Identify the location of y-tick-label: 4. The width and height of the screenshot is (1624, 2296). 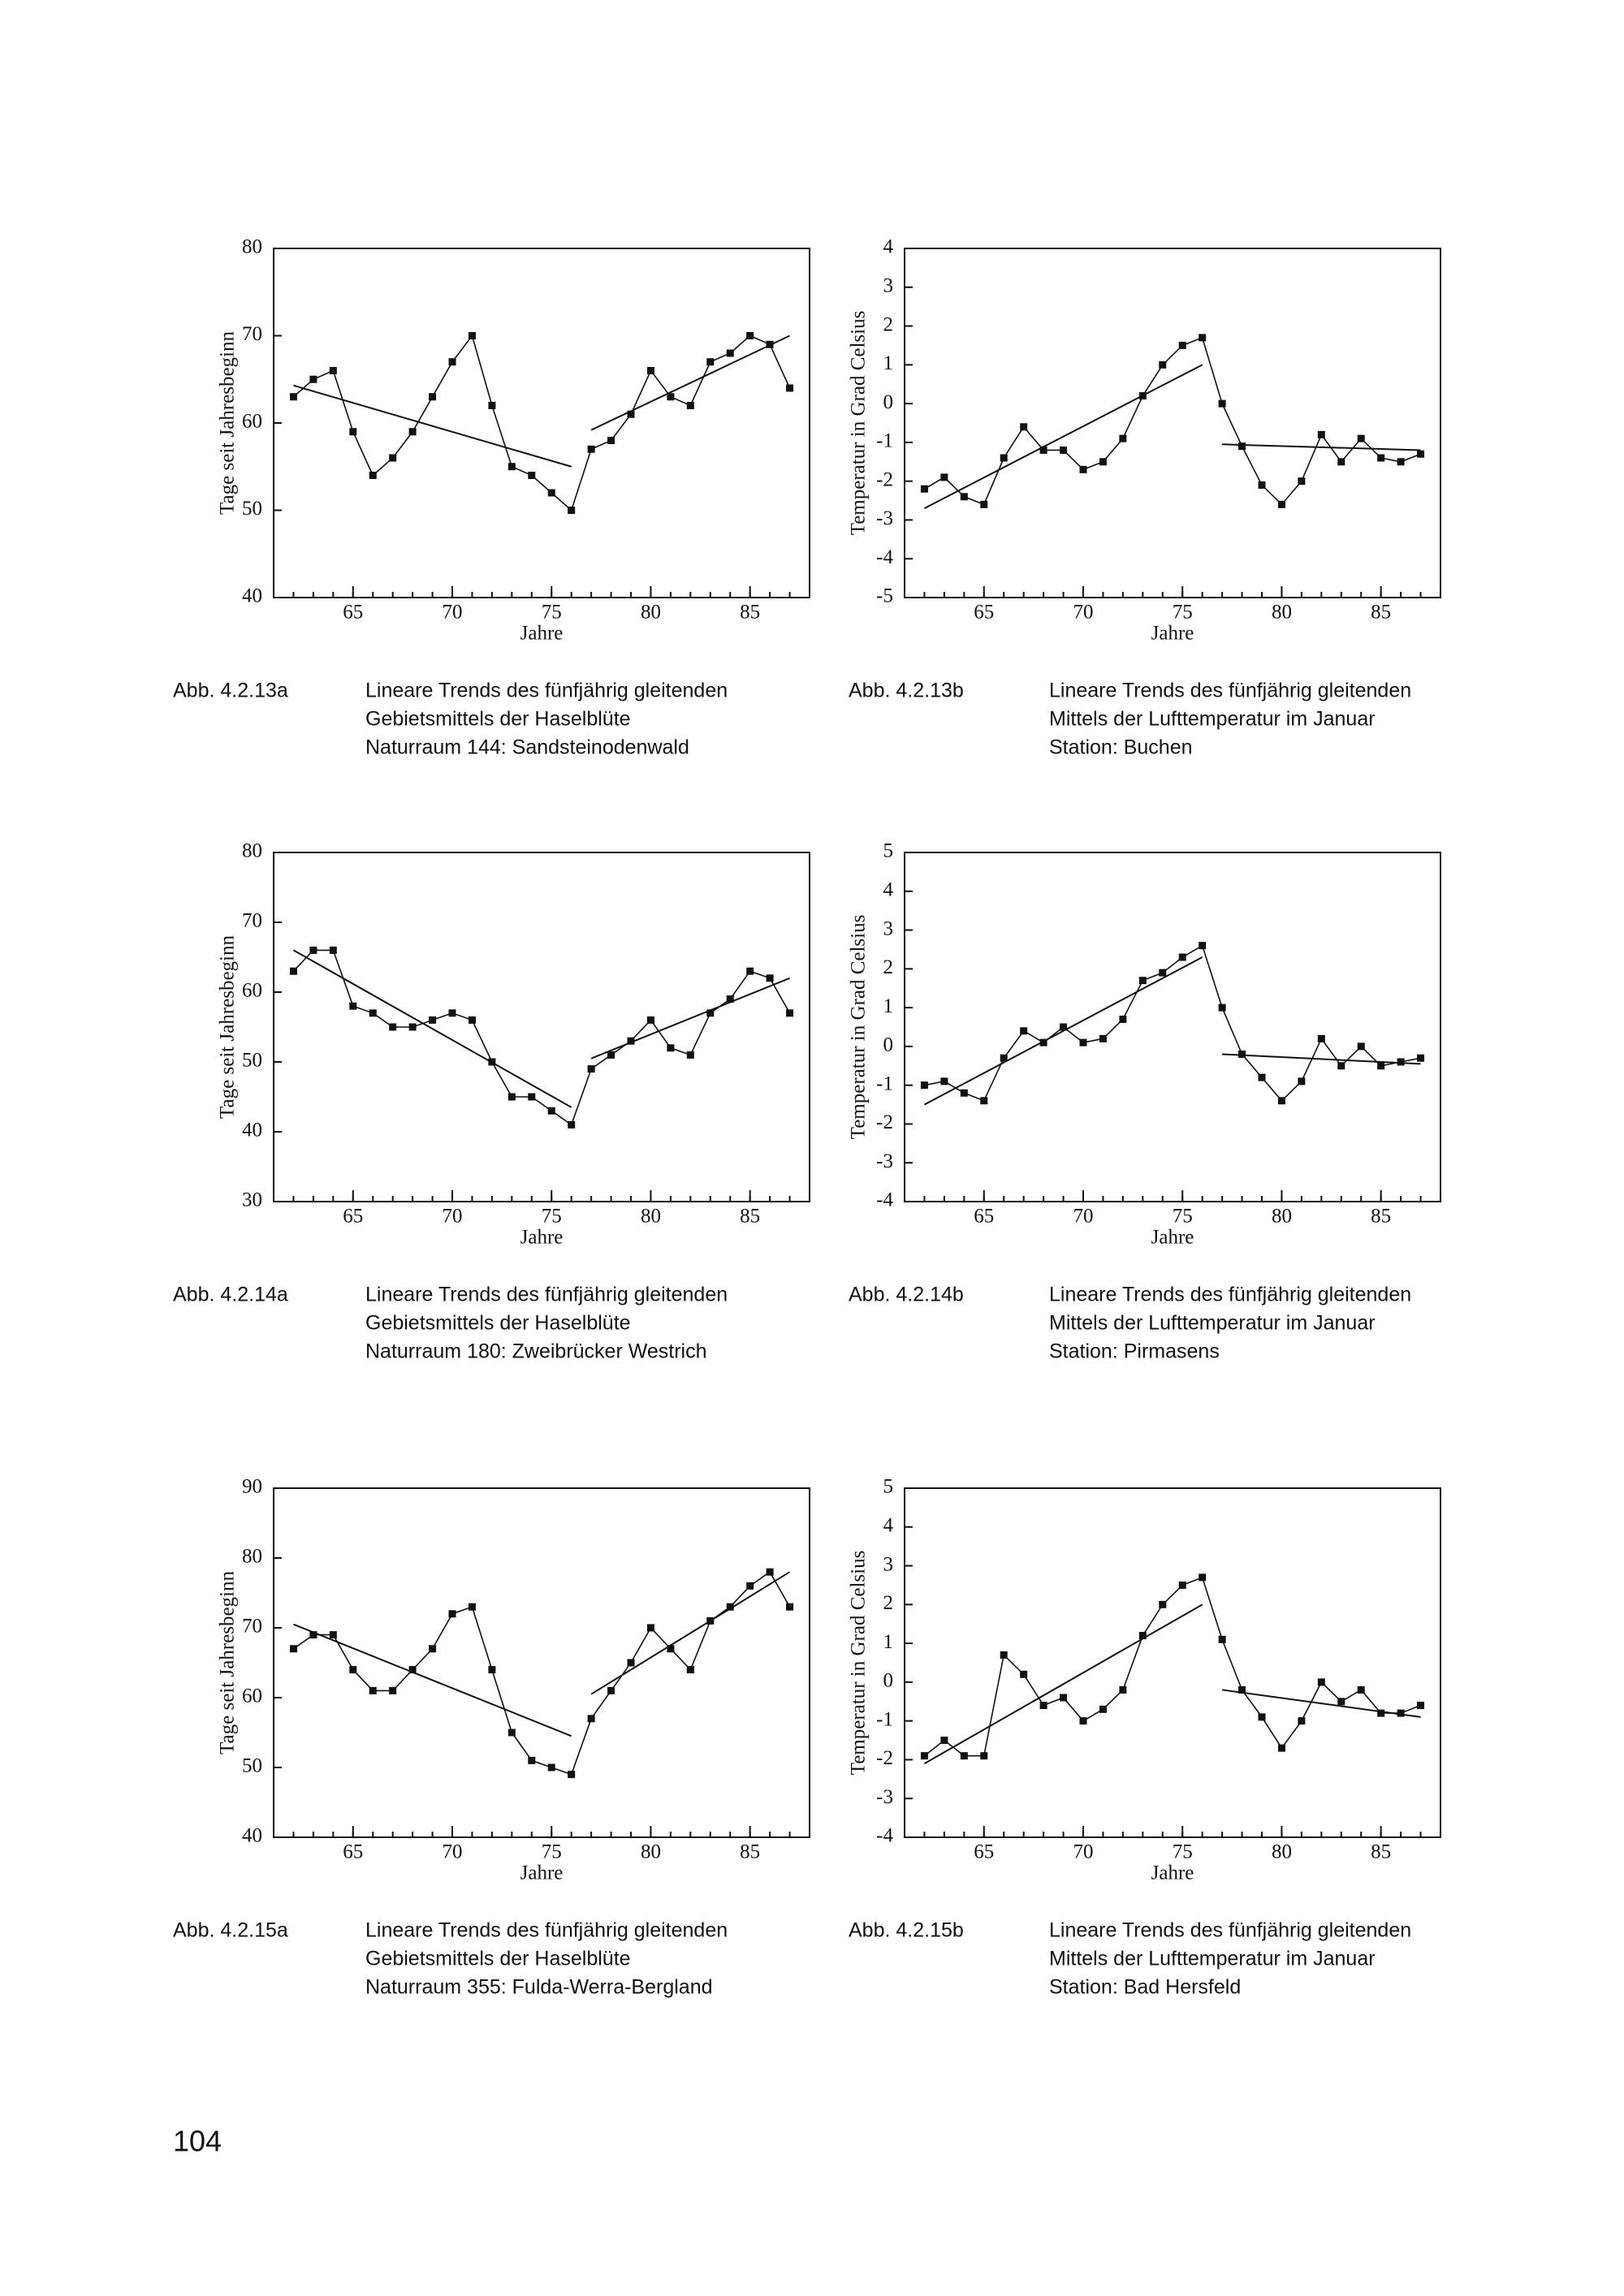
(888, 1526).